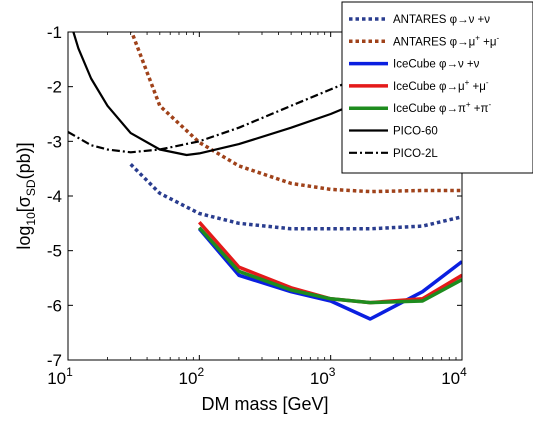 The image size is (533, 436). I want to click on x-tick-base-3: 10, so click(450, 378).